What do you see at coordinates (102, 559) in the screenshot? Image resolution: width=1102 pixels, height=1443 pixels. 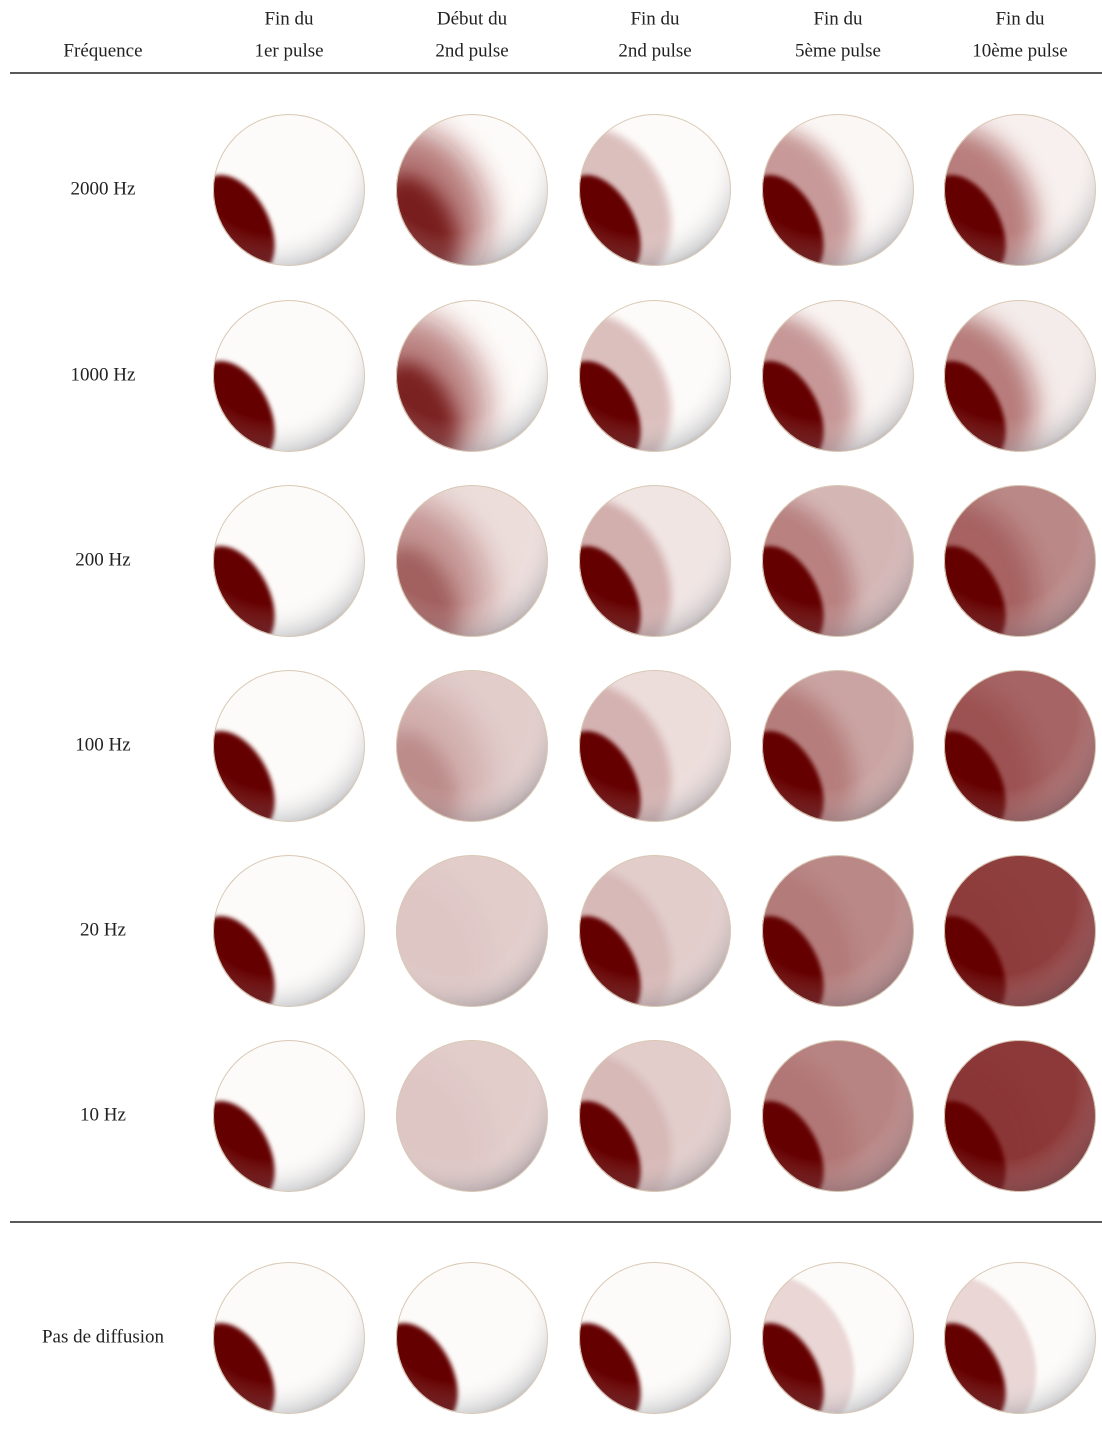 I see `row-label: 200 Hz` at bounding box center [102, 559].